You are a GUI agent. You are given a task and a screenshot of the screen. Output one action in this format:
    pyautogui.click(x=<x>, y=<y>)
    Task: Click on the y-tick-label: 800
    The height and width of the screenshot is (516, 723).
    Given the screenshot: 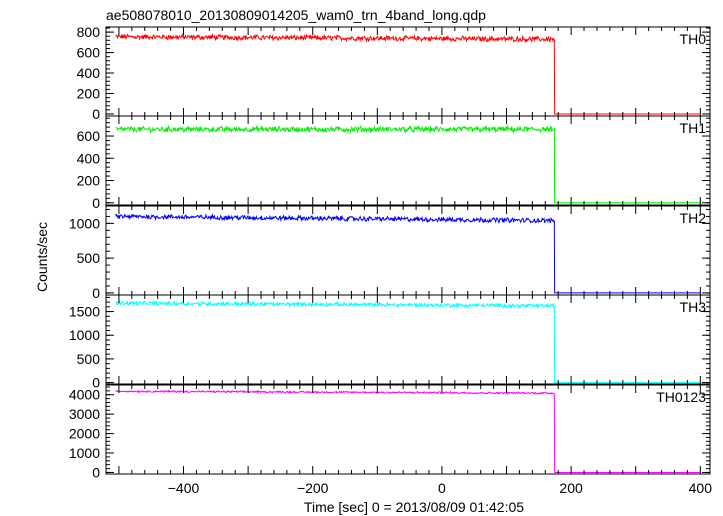 What is the action you would take?
    pyautogui.click(x=89, y=32)
    